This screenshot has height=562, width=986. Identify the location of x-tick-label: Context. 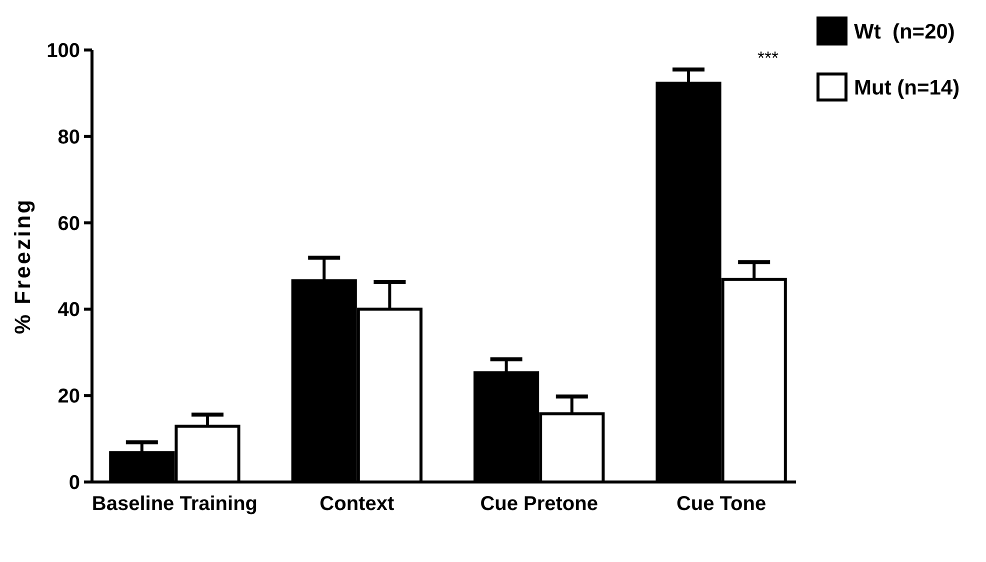
(357, 504).